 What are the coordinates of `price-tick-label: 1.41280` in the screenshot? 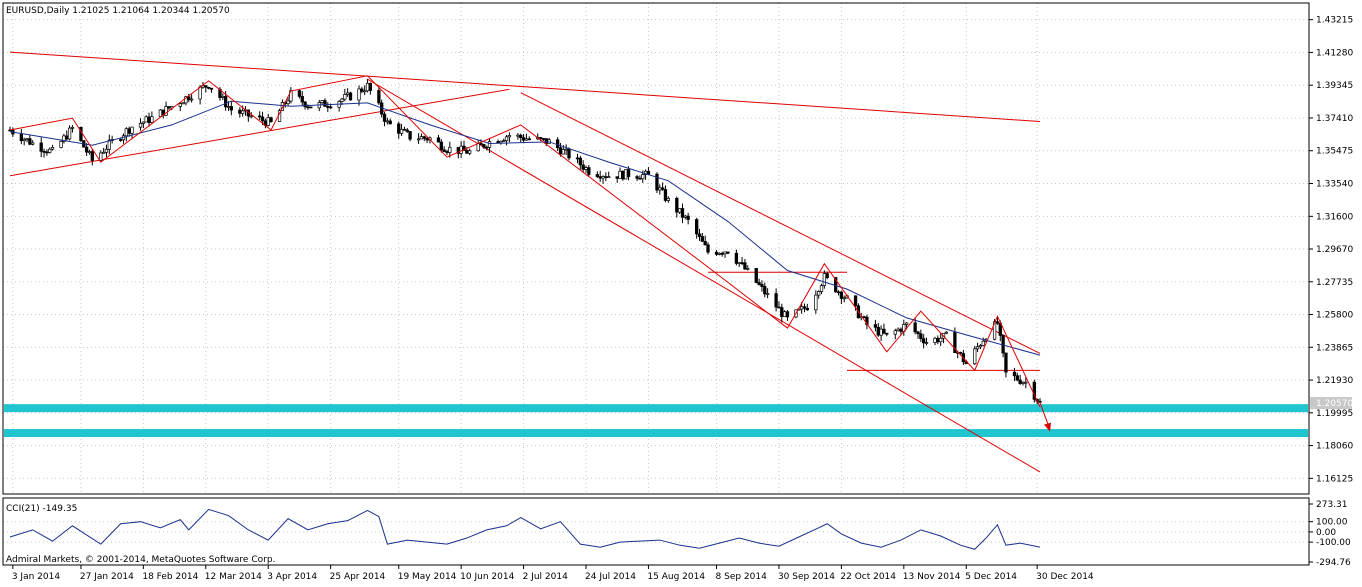 It's located at (1334, 53).